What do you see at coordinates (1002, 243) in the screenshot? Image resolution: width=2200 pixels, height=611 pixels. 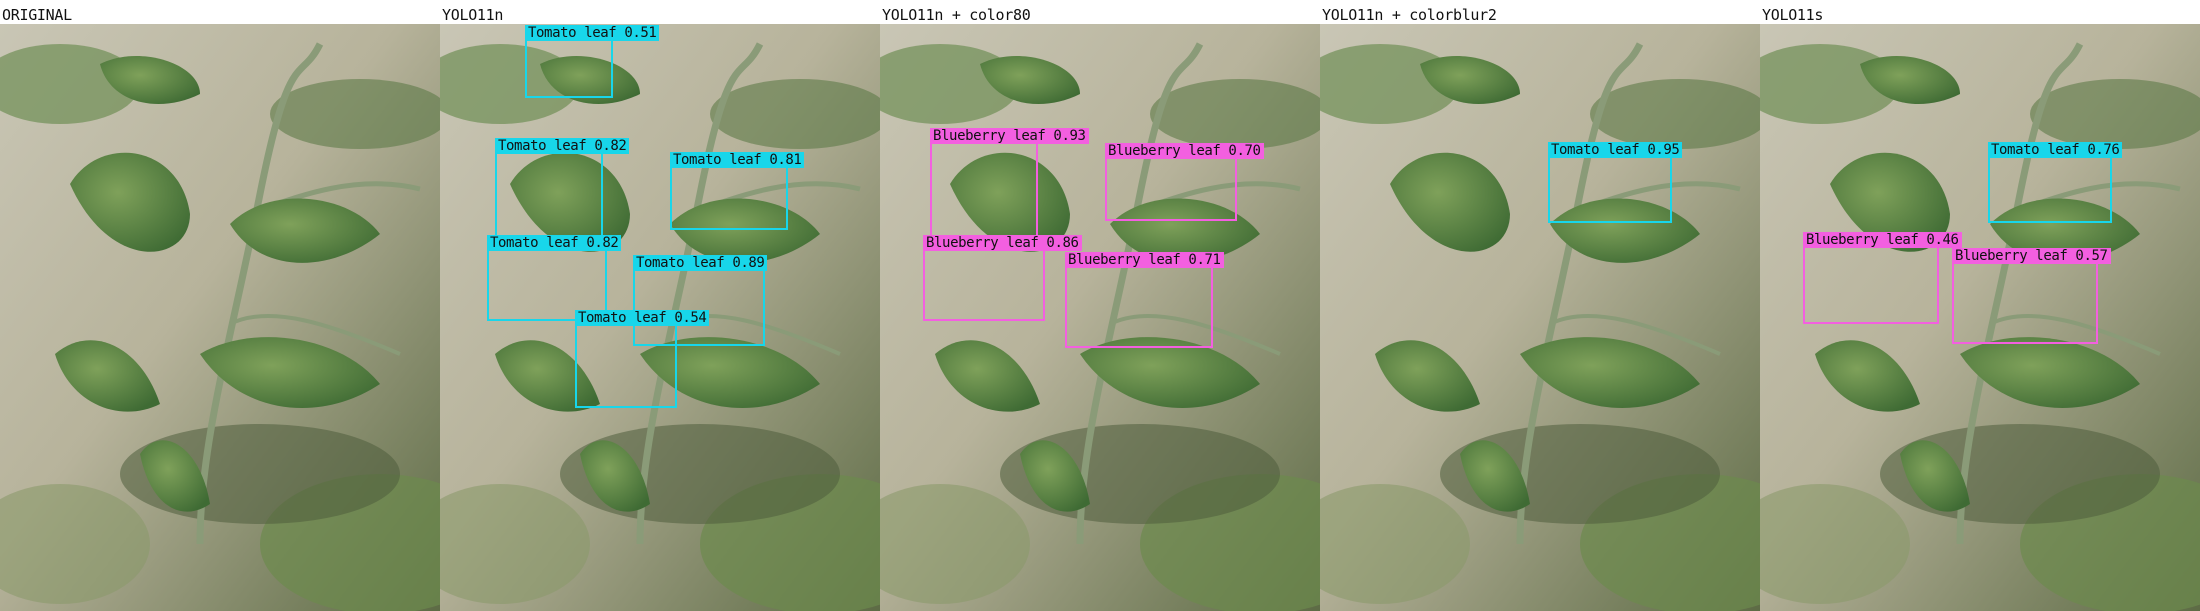 I see `detection-label: Blueberry leaf 0.86` at bounding box center [1002, 243].